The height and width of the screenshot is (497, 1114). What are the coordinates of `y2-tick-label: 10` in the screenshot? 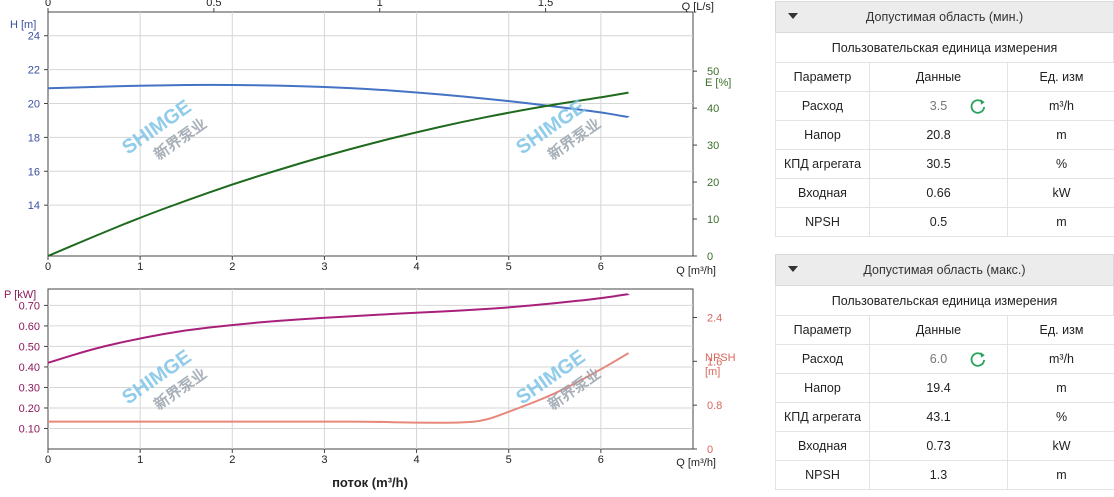 It's located at (713, 220).